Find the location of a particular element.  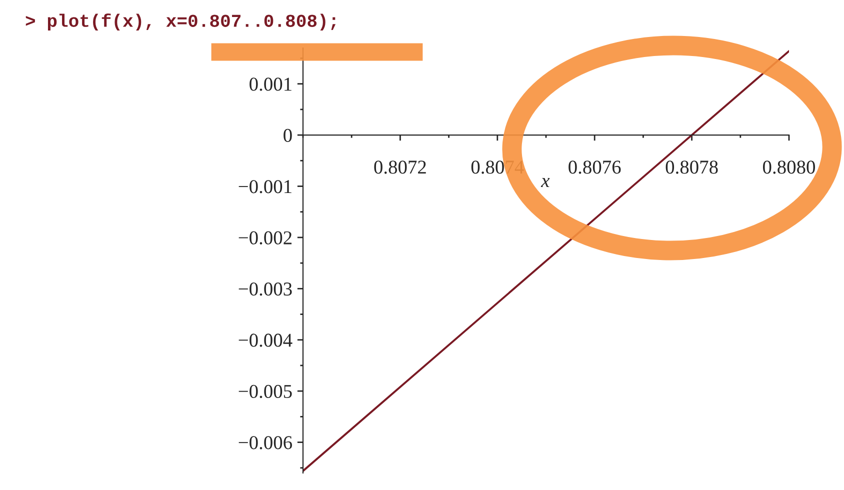

y-tick-label: −0.003 is located at coordinates (265, 289).